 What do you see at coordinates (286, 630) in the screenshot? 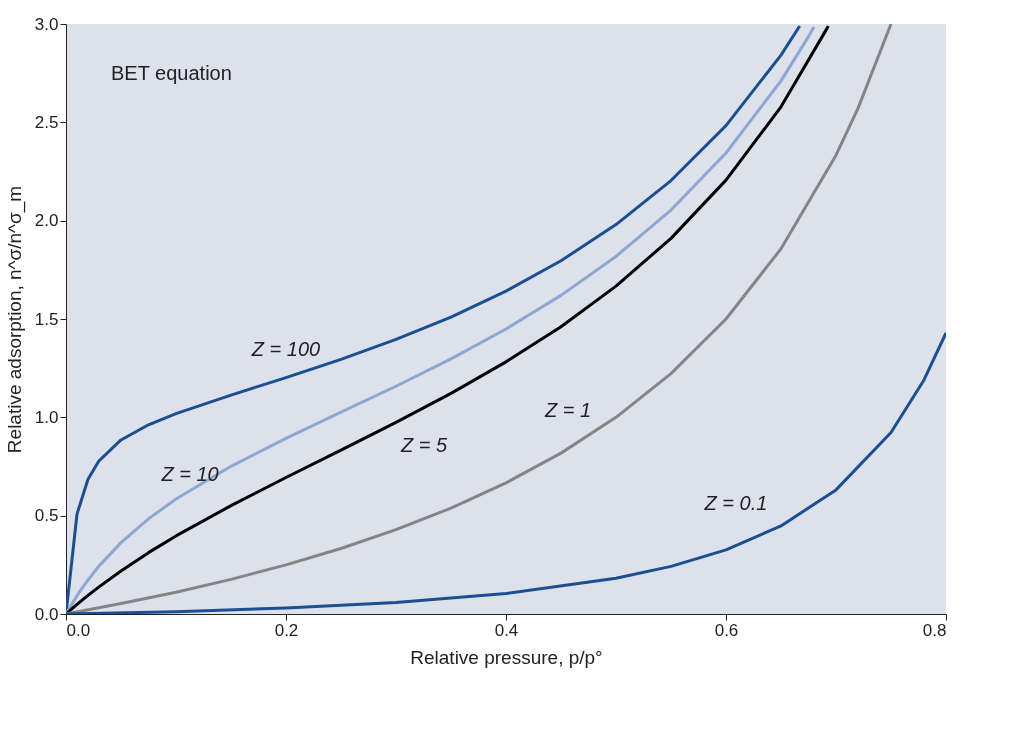
I see `x-tick-label: 0.2` at bounding box center [286, 630].